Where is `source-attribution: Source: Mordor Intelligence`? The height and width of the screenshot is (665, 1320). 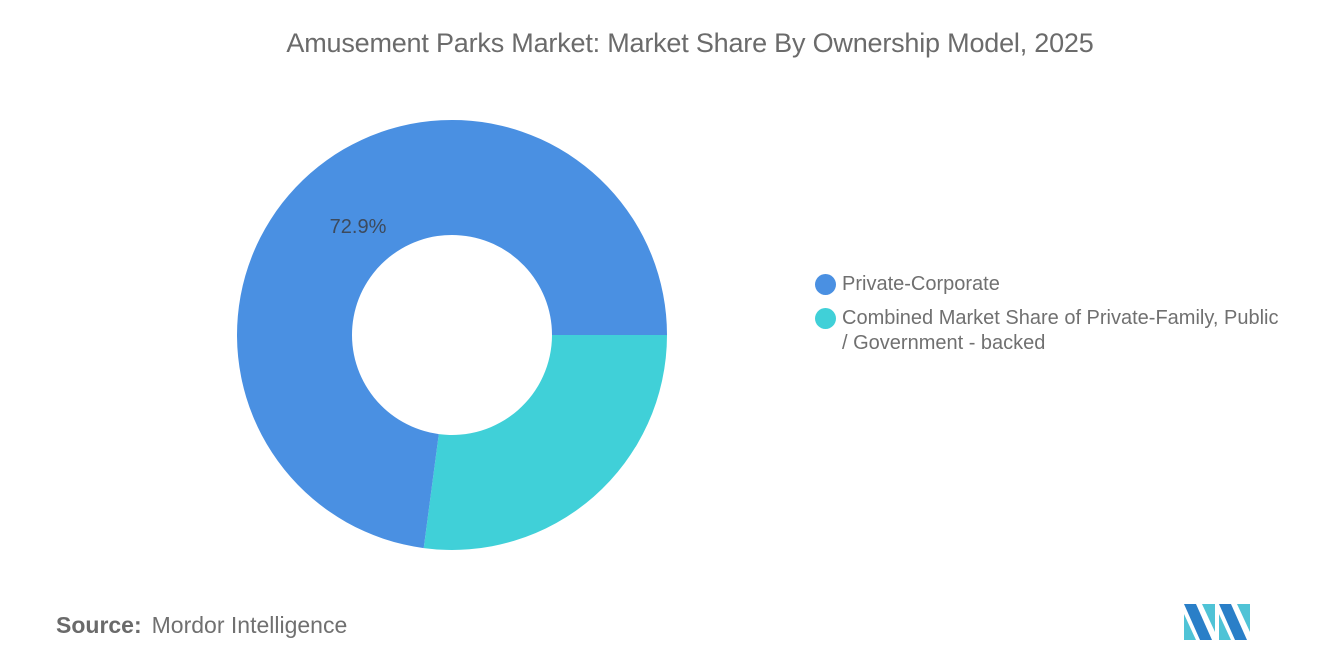
source-attribution: Source: Mordor Intelligence is located at coordinates (201, 625).